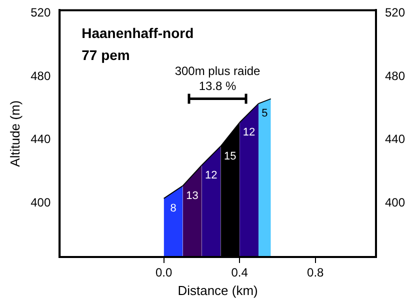 This screenshot has height=303, width=412. What do you see at coordinates (40, 139) in the screenshot?
I see `y-tick-label: 440` at bounding box center [40, 139].